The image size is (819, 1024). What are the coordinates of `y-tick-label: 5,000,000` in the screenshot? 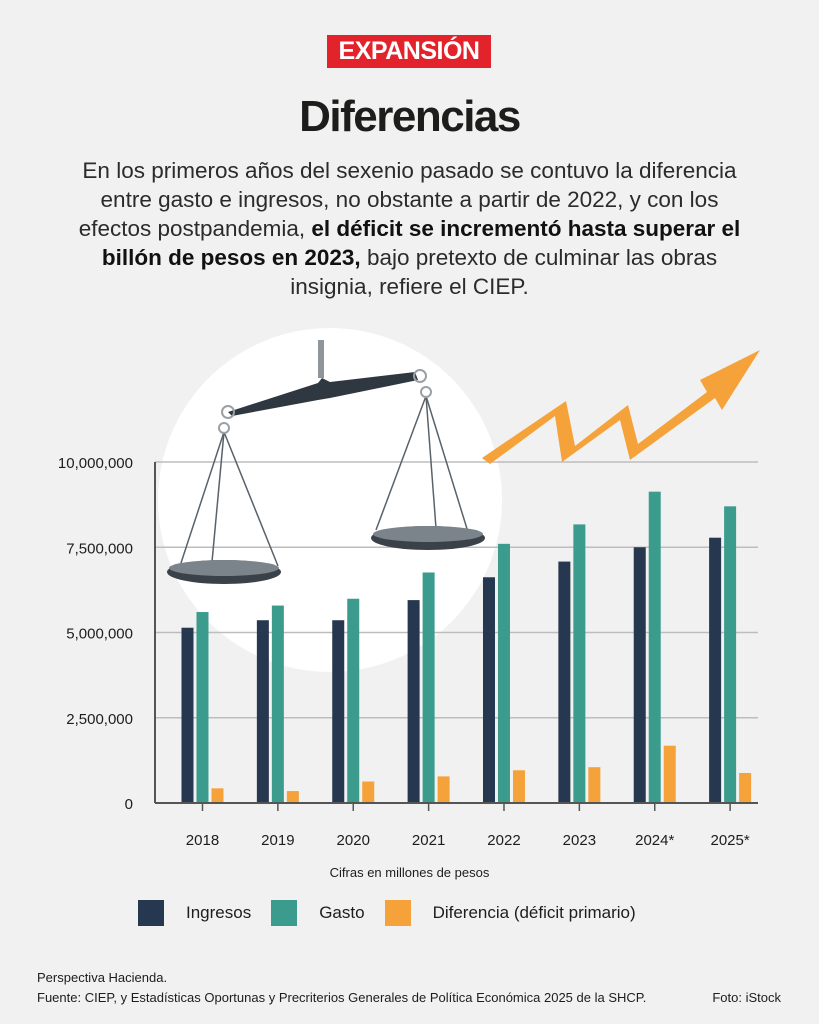 It's located at (99, 634).